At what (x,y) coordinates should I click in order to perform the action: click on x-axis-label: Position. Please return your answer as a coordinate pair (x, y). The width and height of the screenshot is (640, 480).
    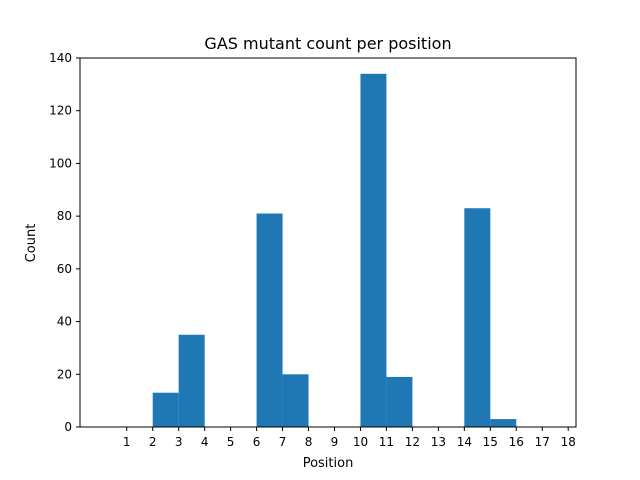
    Looking at the image, I should click on (328, 463).